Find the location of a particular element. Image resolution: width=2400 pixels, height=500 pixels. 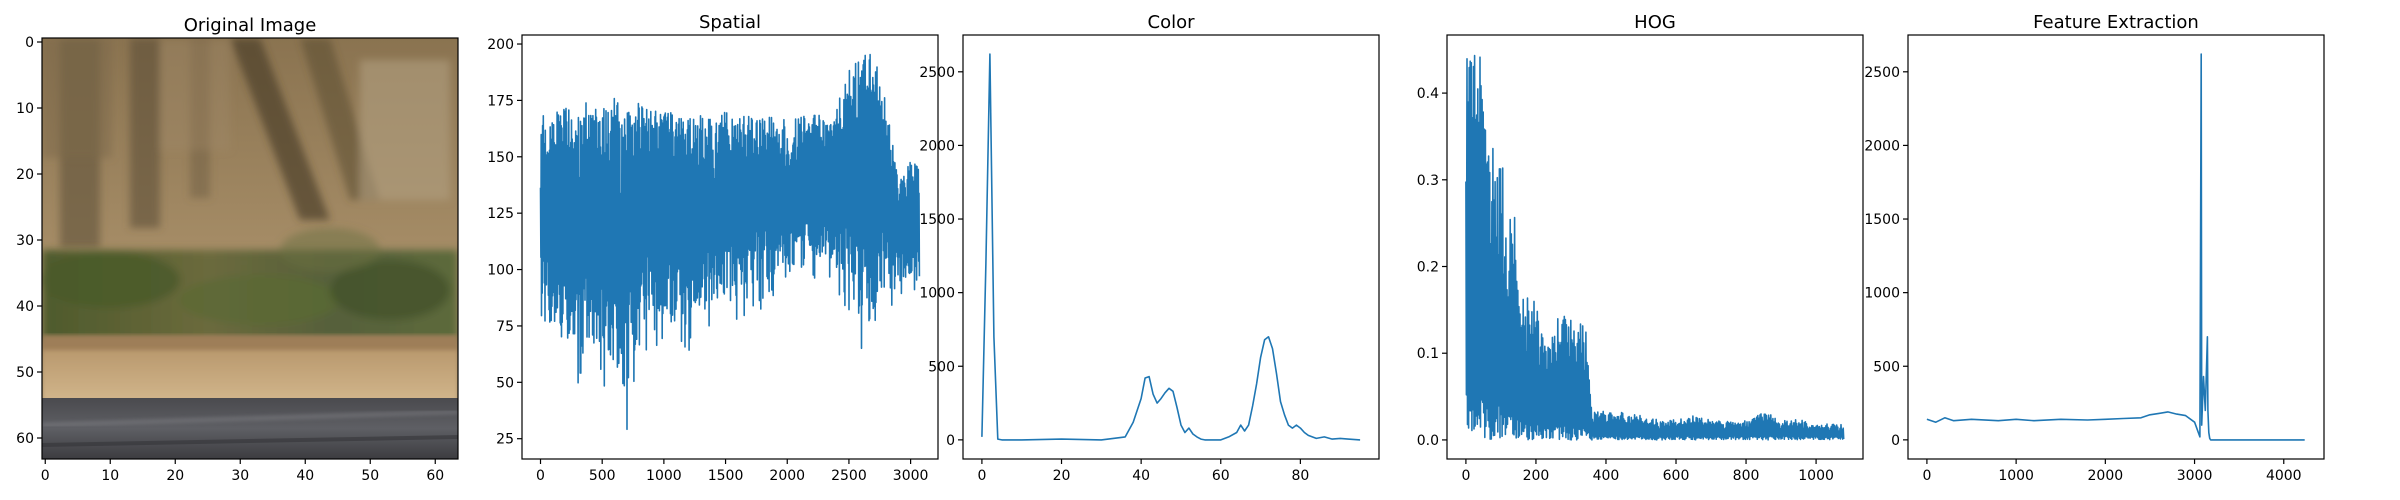

original-image is located at coordinates (250, 248).